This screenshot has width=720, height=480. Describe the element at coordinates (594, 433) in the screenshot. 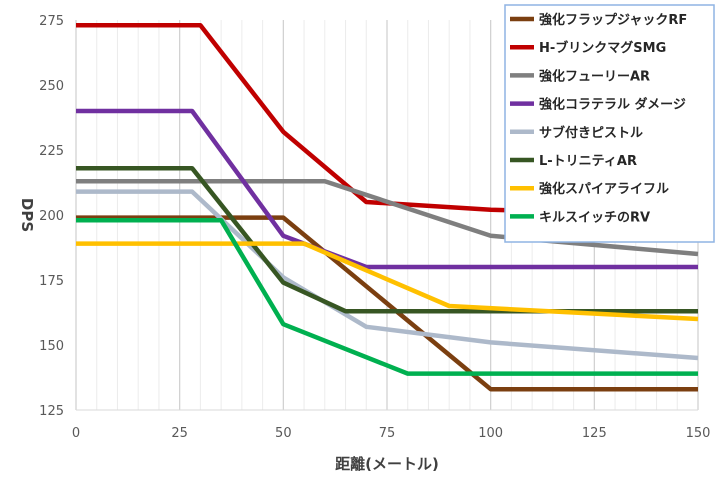

I see `x-tick-label: 125` at that location.